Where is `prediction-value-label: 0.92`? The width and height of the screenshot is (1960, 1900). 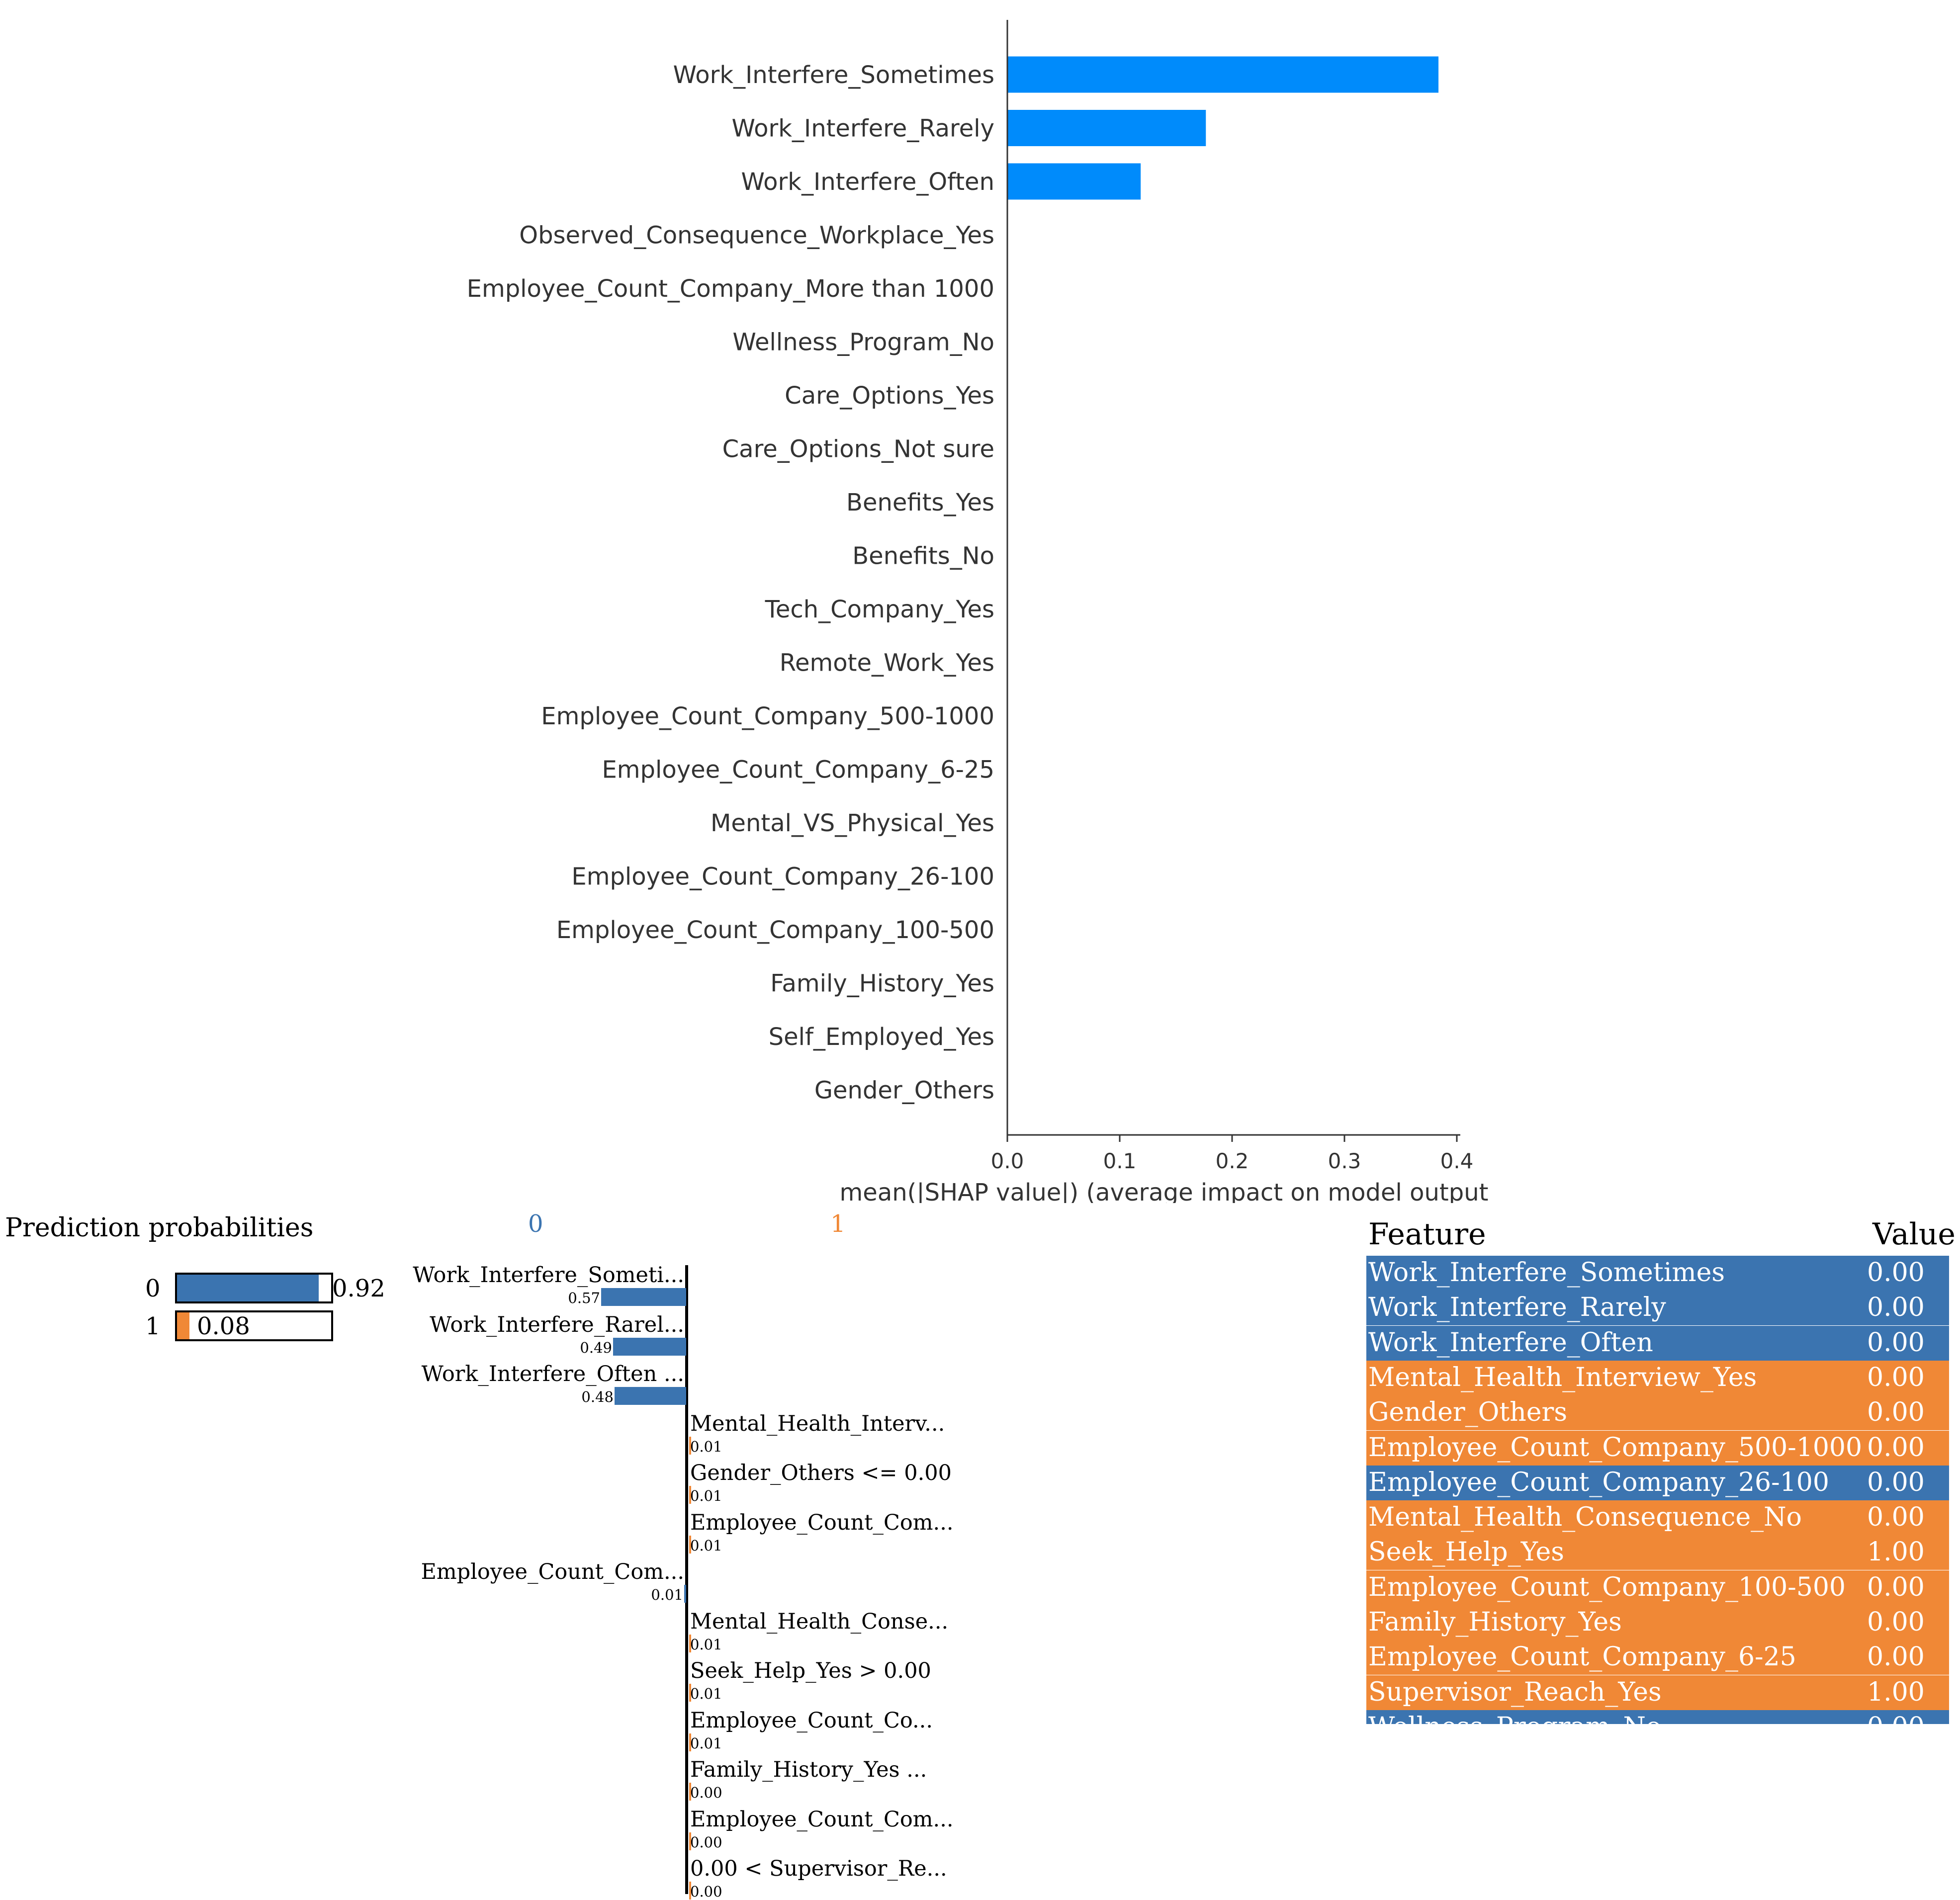 prediction-value-label: 0.92 is located at coordinates (358, 1288).